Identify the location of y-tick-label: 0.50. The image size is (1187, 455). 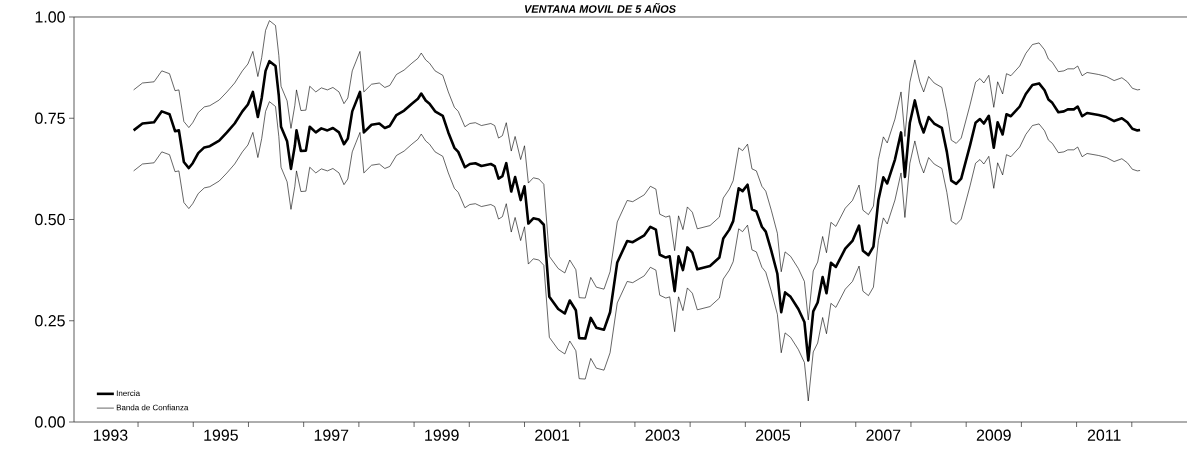
(50, 219).